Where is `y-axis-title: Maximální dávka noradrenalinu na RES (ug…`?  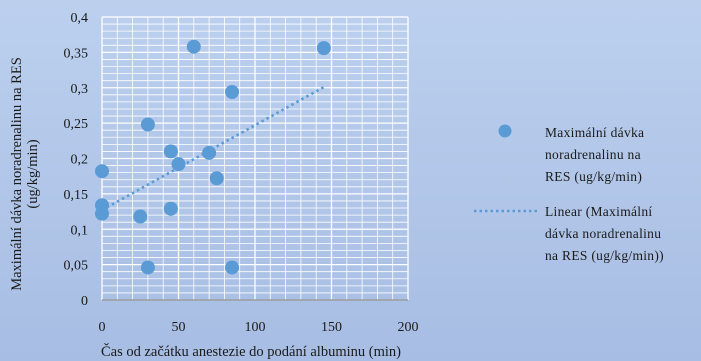
y-axis-title: Maximální dávka noradrenalinu na RES (ug… is located at coordinates (25, 174).